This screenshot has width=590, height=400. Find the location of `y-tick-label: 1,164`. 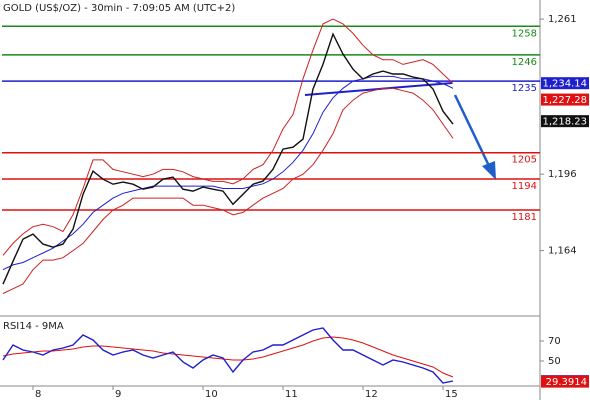

y-tick-label: 1,164 is located at coordinates (562, 251).